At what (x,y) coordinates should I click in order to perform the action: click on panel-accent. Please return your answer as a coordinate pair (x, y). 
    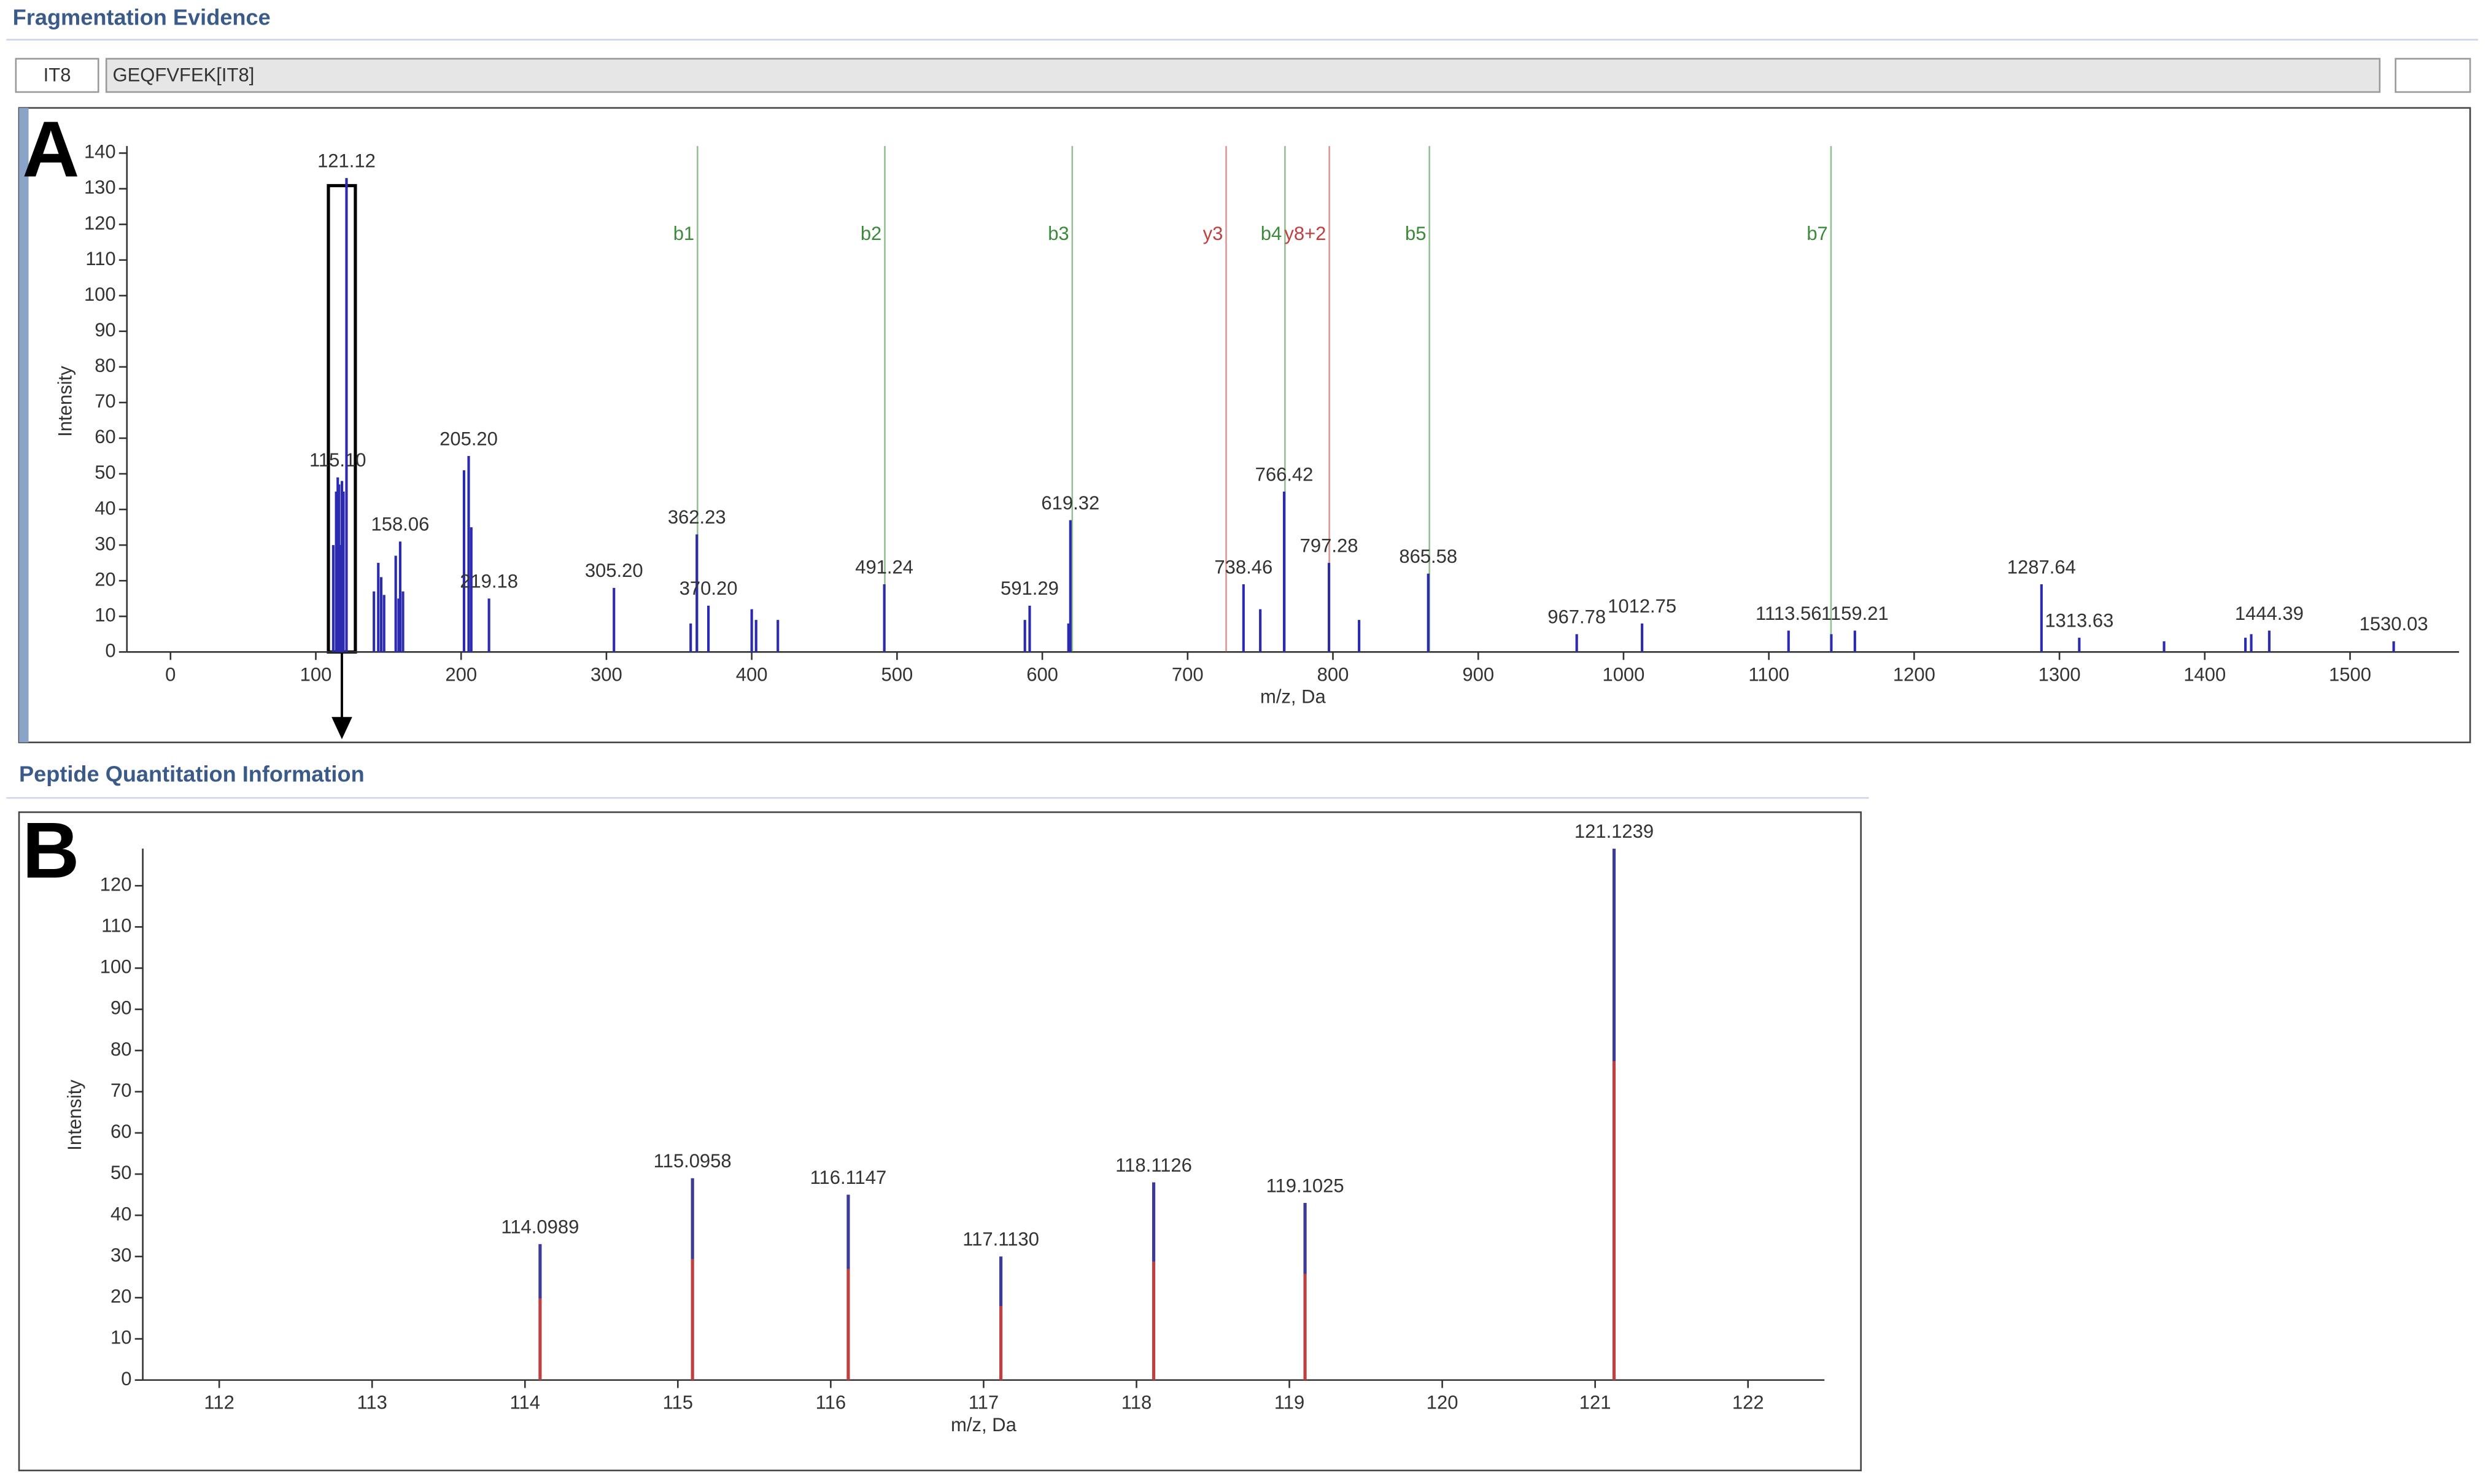
    Looking at the image, I should click on (24, 425).